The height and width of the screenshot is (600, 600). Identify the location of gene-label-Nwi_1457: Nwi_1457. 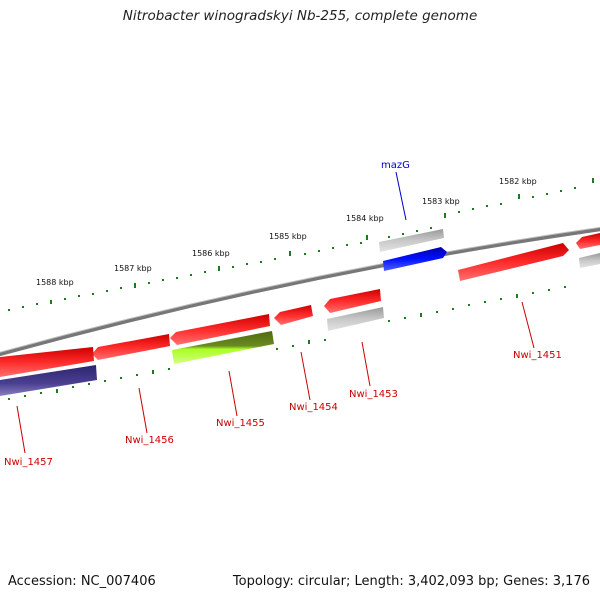
(28, 462).